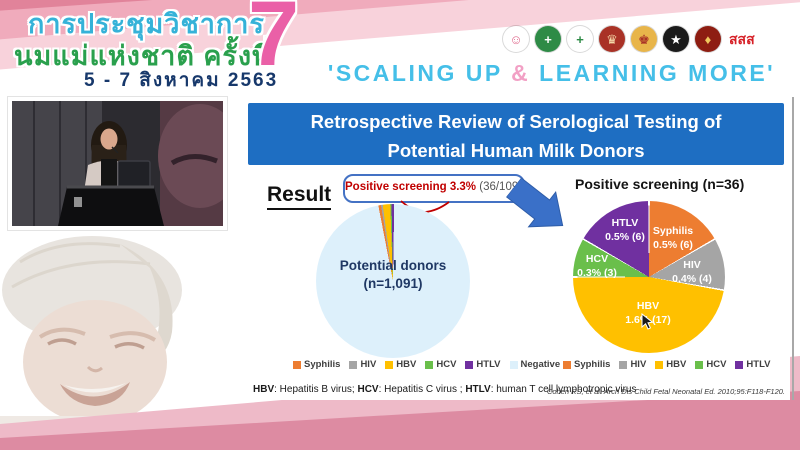 The width and height of the screenshot is (800, 450). What do you see at coordinates (692, 272) in the screenshot?
I see `pie-slice-label-hiv: HIV 0.4% (4)` at bounding box center [692, 272].